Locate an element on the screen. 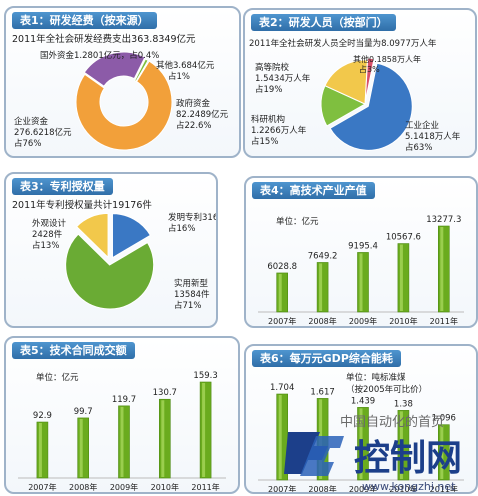 The image size is (478, 496). slice-percent: 占1% is located at coordinates (179, 76).